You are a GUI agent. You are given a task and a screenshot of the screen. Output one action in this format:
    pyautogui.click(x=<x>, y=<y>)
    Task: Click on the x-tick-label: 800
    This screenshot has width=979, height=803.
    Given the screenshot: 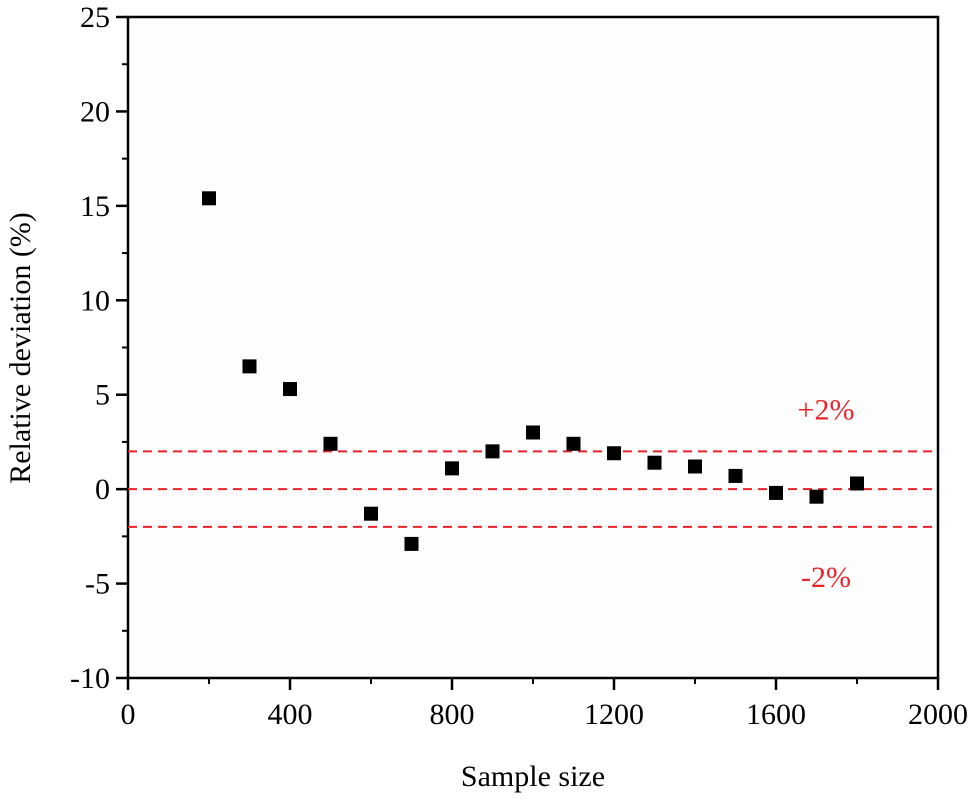 What is the action you would take?
    pyautogui.click(x=452, y=714)
    